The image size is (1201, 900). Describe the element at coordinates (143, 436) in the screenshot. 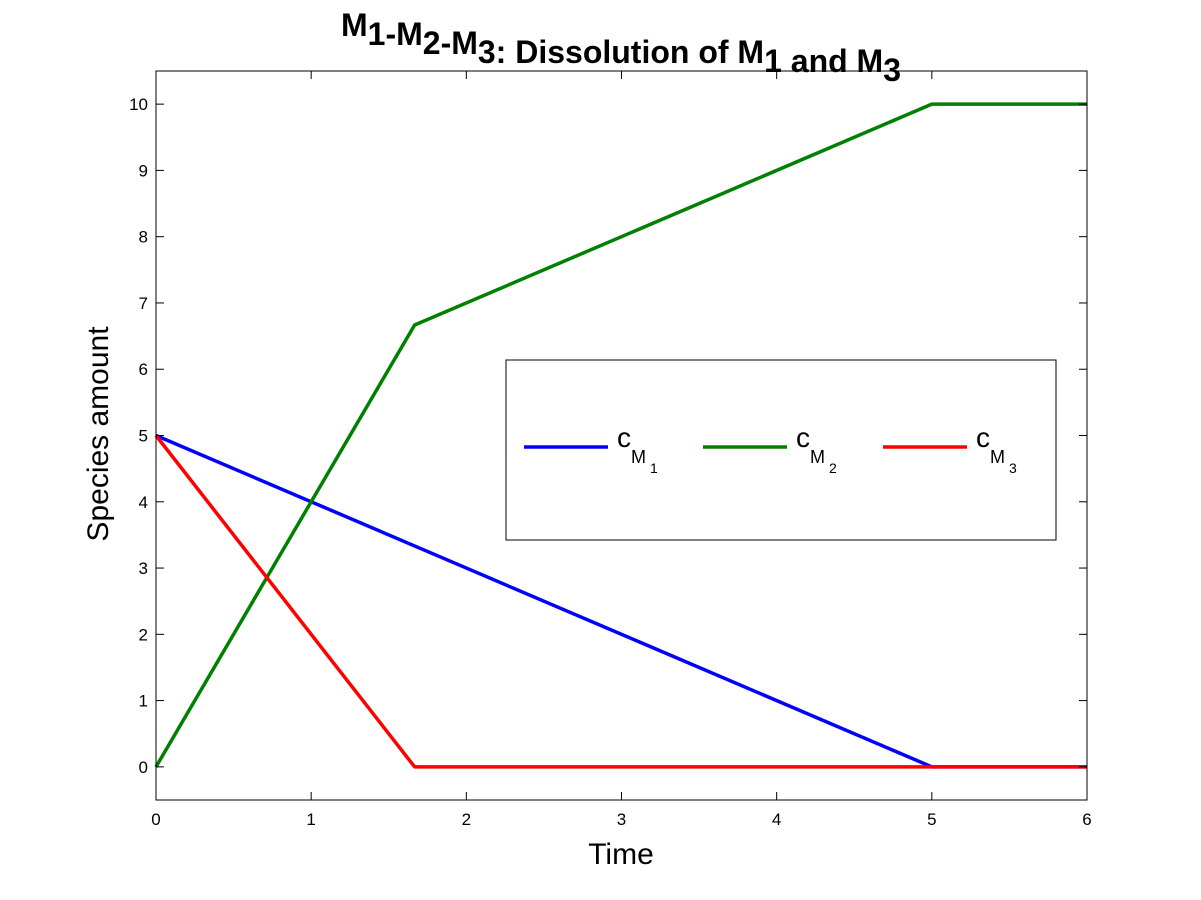

I see `y-tick-label: 5` at that location.